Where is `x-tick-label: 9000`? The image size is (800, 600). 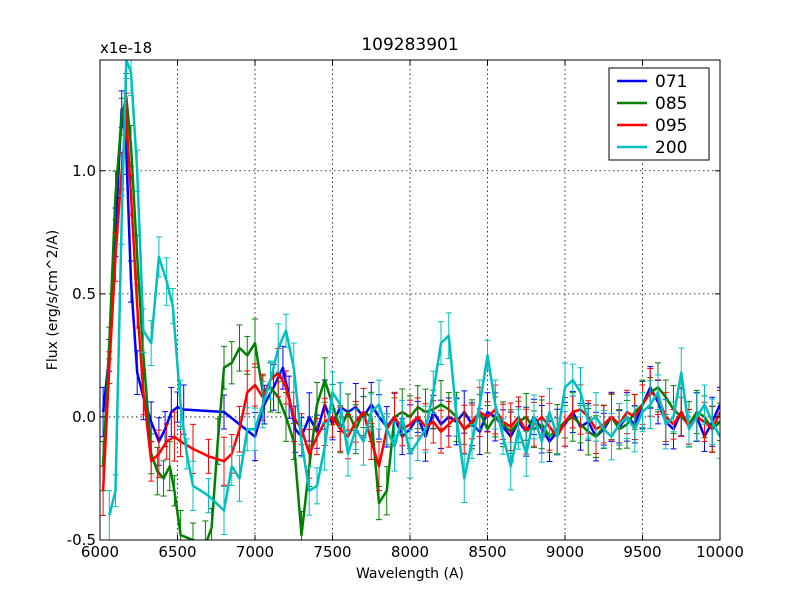
x-tick-label: 9000 is located at coordinates (565, 552).